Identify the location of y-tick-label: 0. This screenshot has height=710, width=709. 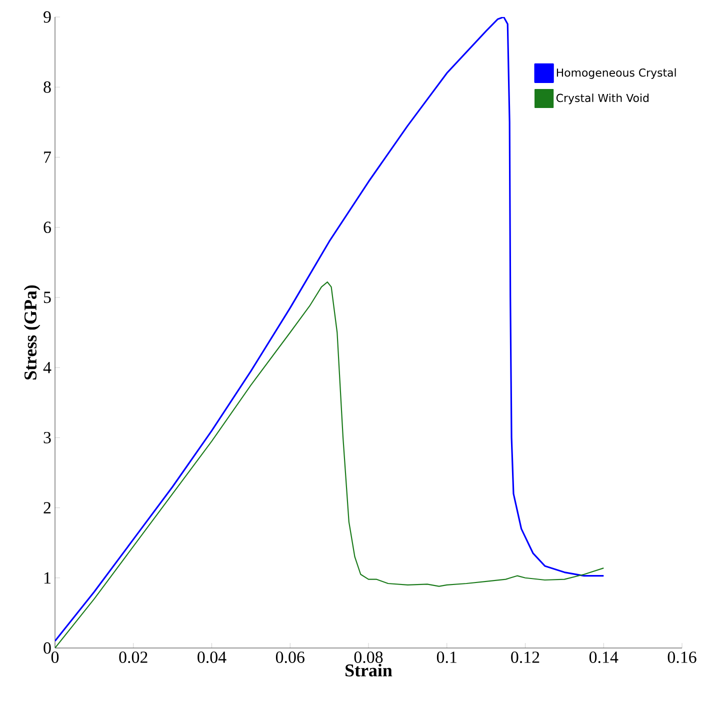
(47, 648).